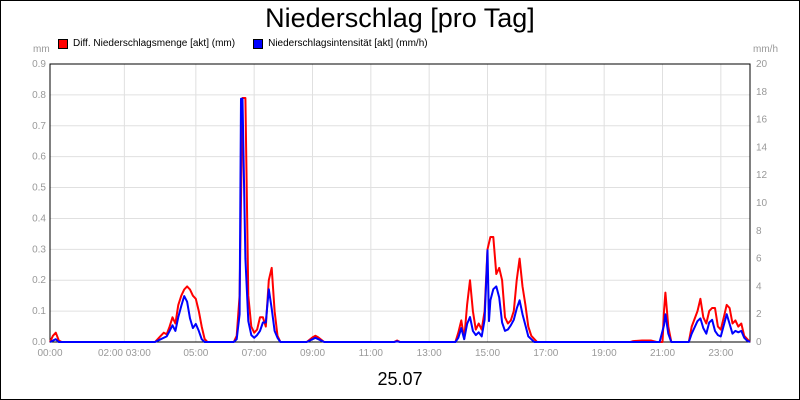 Image resolution: width=800 pixels, height=400 pixels. I want to click on x-tick-label: 17:00, so click(545, 353).